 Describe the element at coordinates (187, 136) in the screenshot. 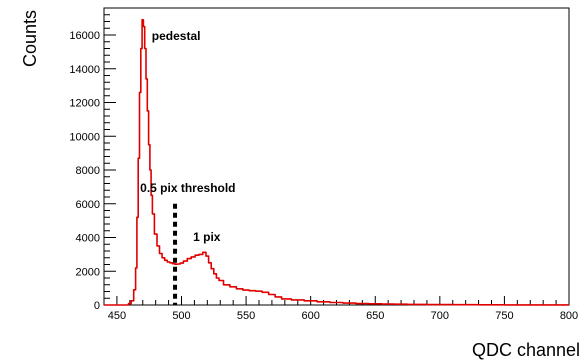

I see `annotation-layer: pedestal 0.5 pix threshold 1 pix` at that location.